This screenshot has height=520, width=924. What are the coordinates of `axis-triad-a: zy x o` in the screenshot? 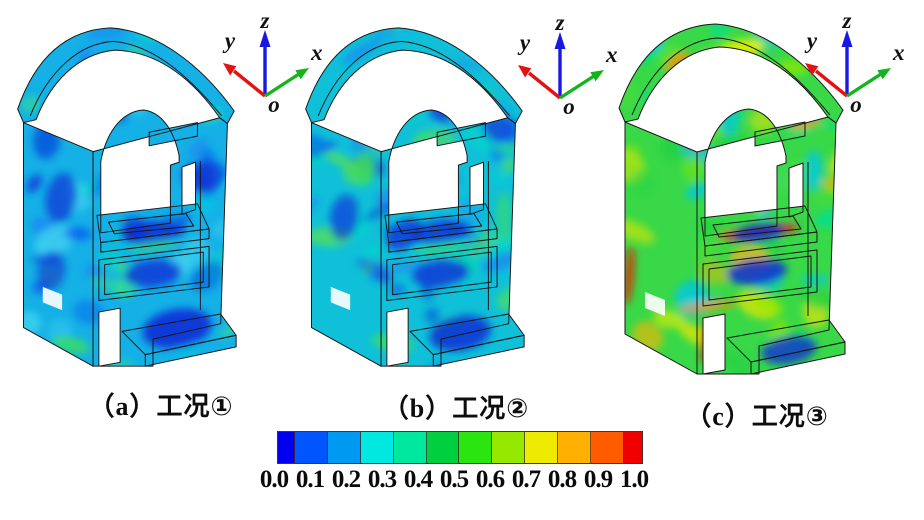 It's located at (272, 62).